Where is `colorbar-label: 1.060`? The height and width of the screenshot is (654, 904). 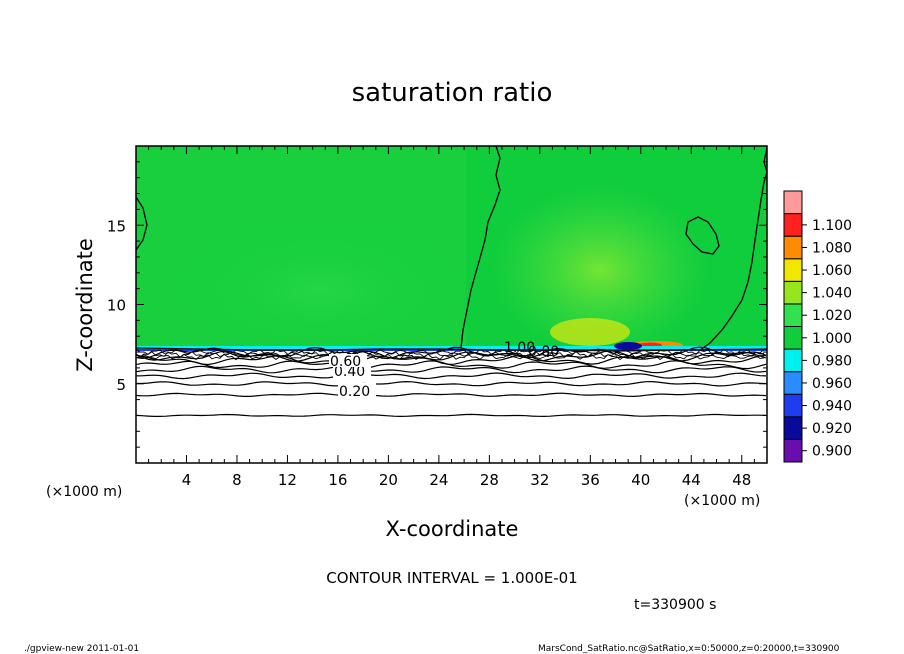
colorbar-label: 1.060 is located at coordinates (832, 271).